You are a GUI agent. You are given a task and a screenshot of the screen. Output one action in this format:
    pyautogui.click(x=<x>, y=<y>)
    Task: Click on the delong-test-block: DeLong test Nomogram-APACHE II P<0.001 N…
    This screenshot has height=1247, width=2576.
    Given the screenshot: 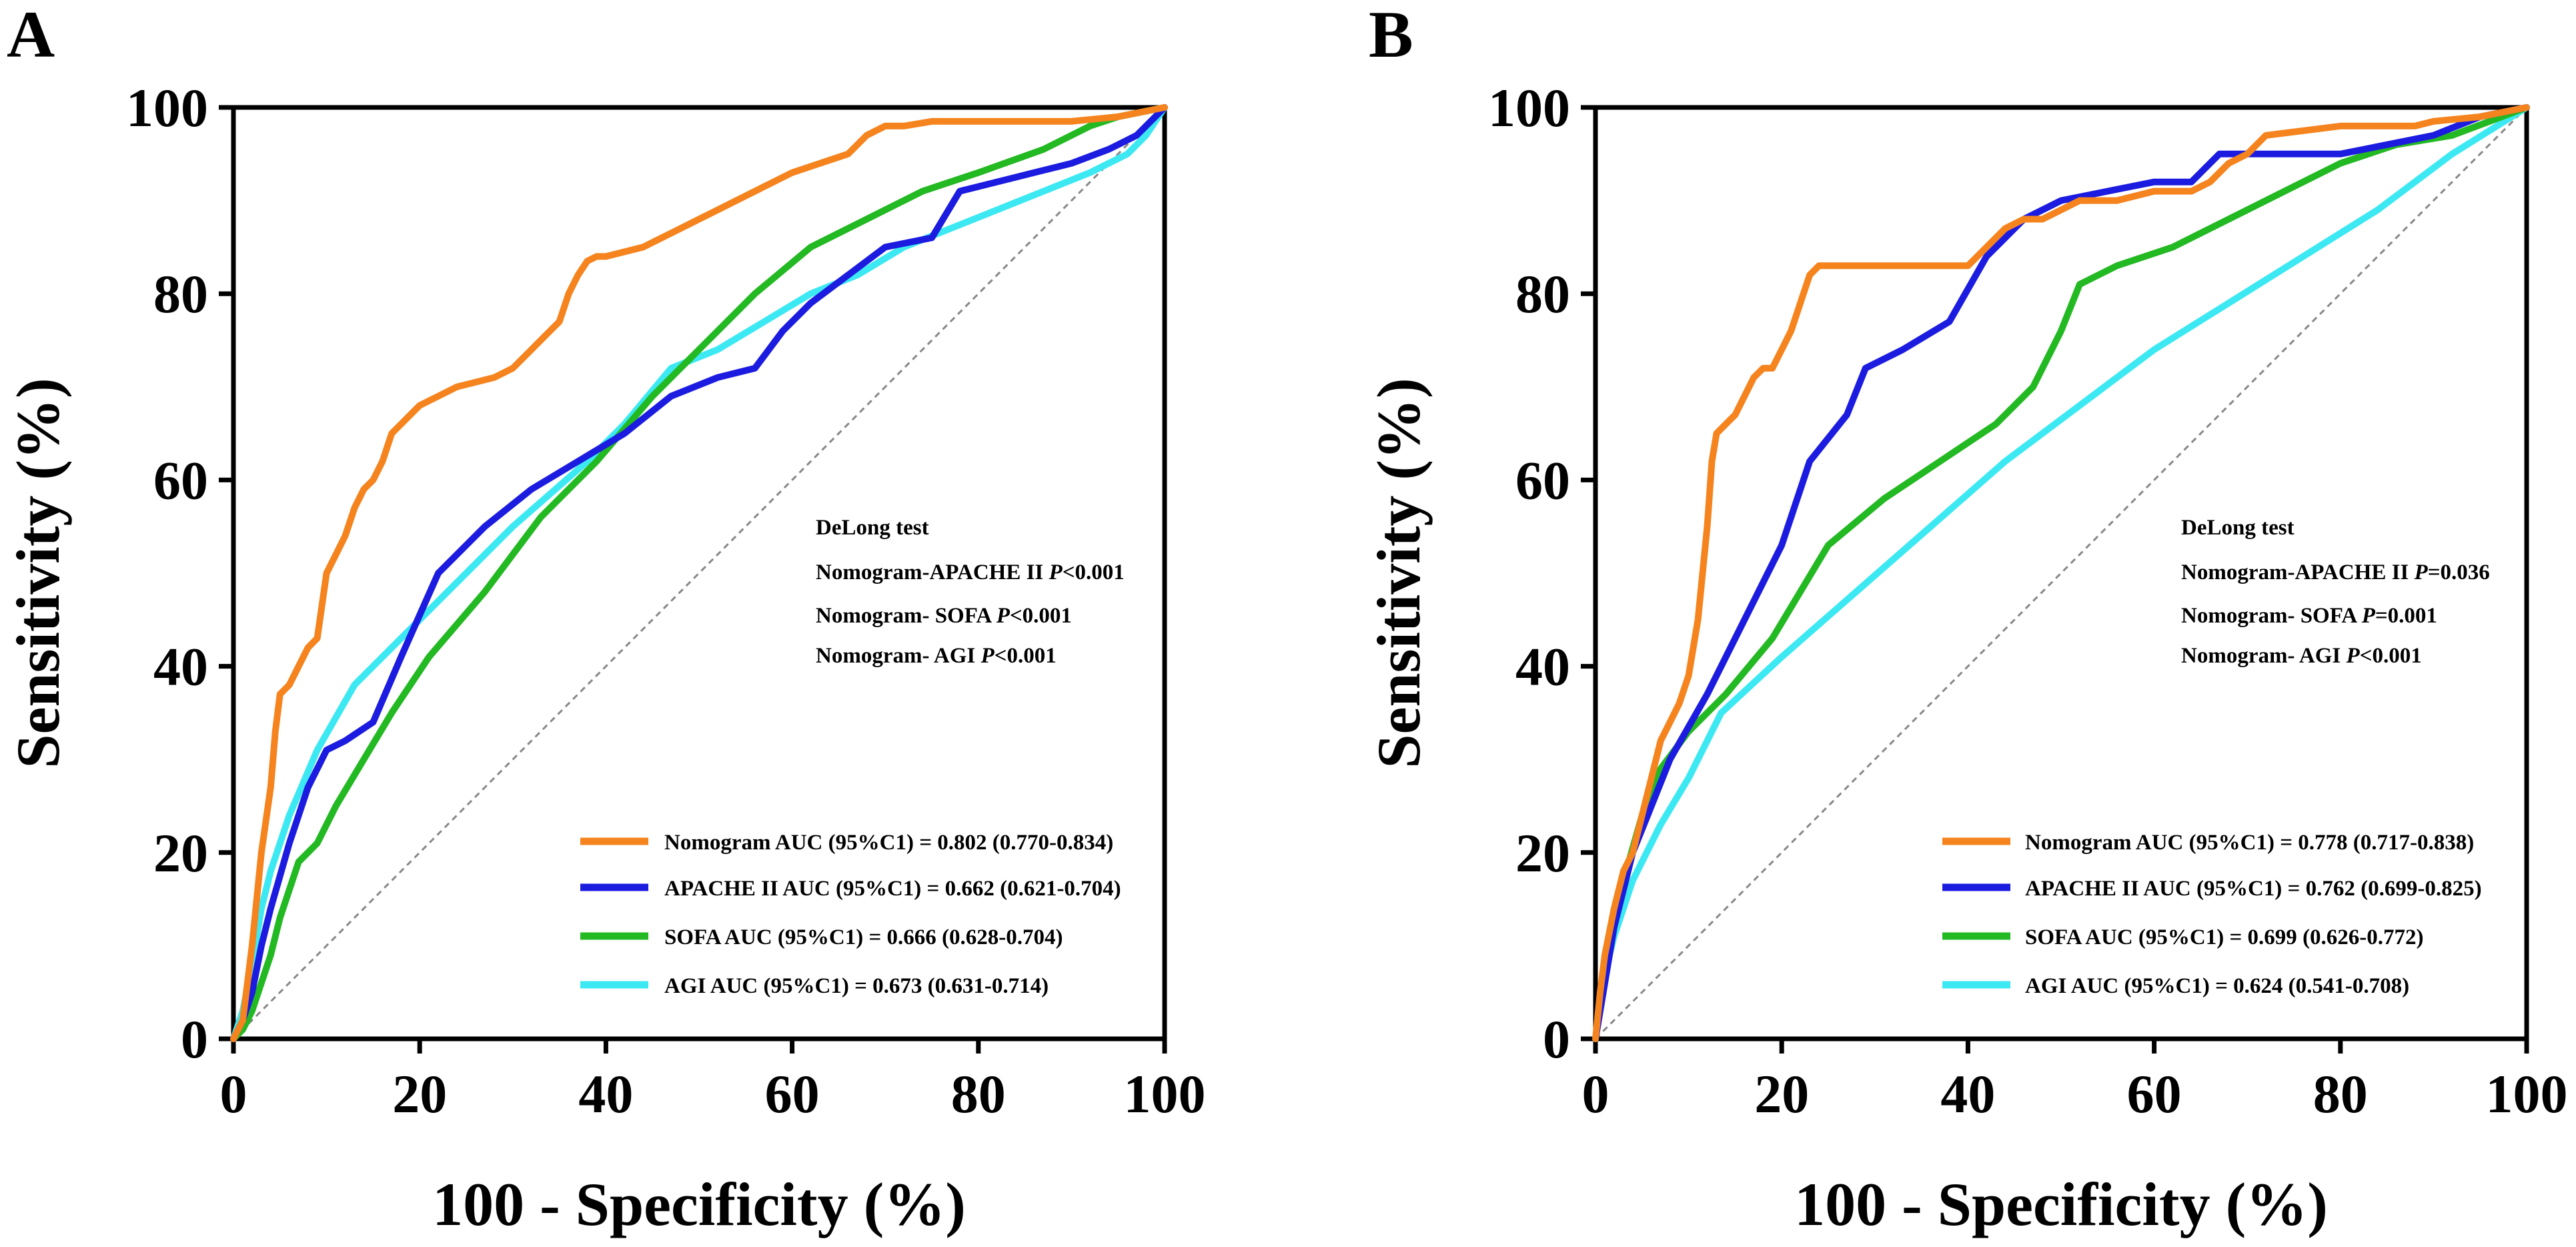 What is the action you would take?
    pyautogui.click(x=970, y=592)
    